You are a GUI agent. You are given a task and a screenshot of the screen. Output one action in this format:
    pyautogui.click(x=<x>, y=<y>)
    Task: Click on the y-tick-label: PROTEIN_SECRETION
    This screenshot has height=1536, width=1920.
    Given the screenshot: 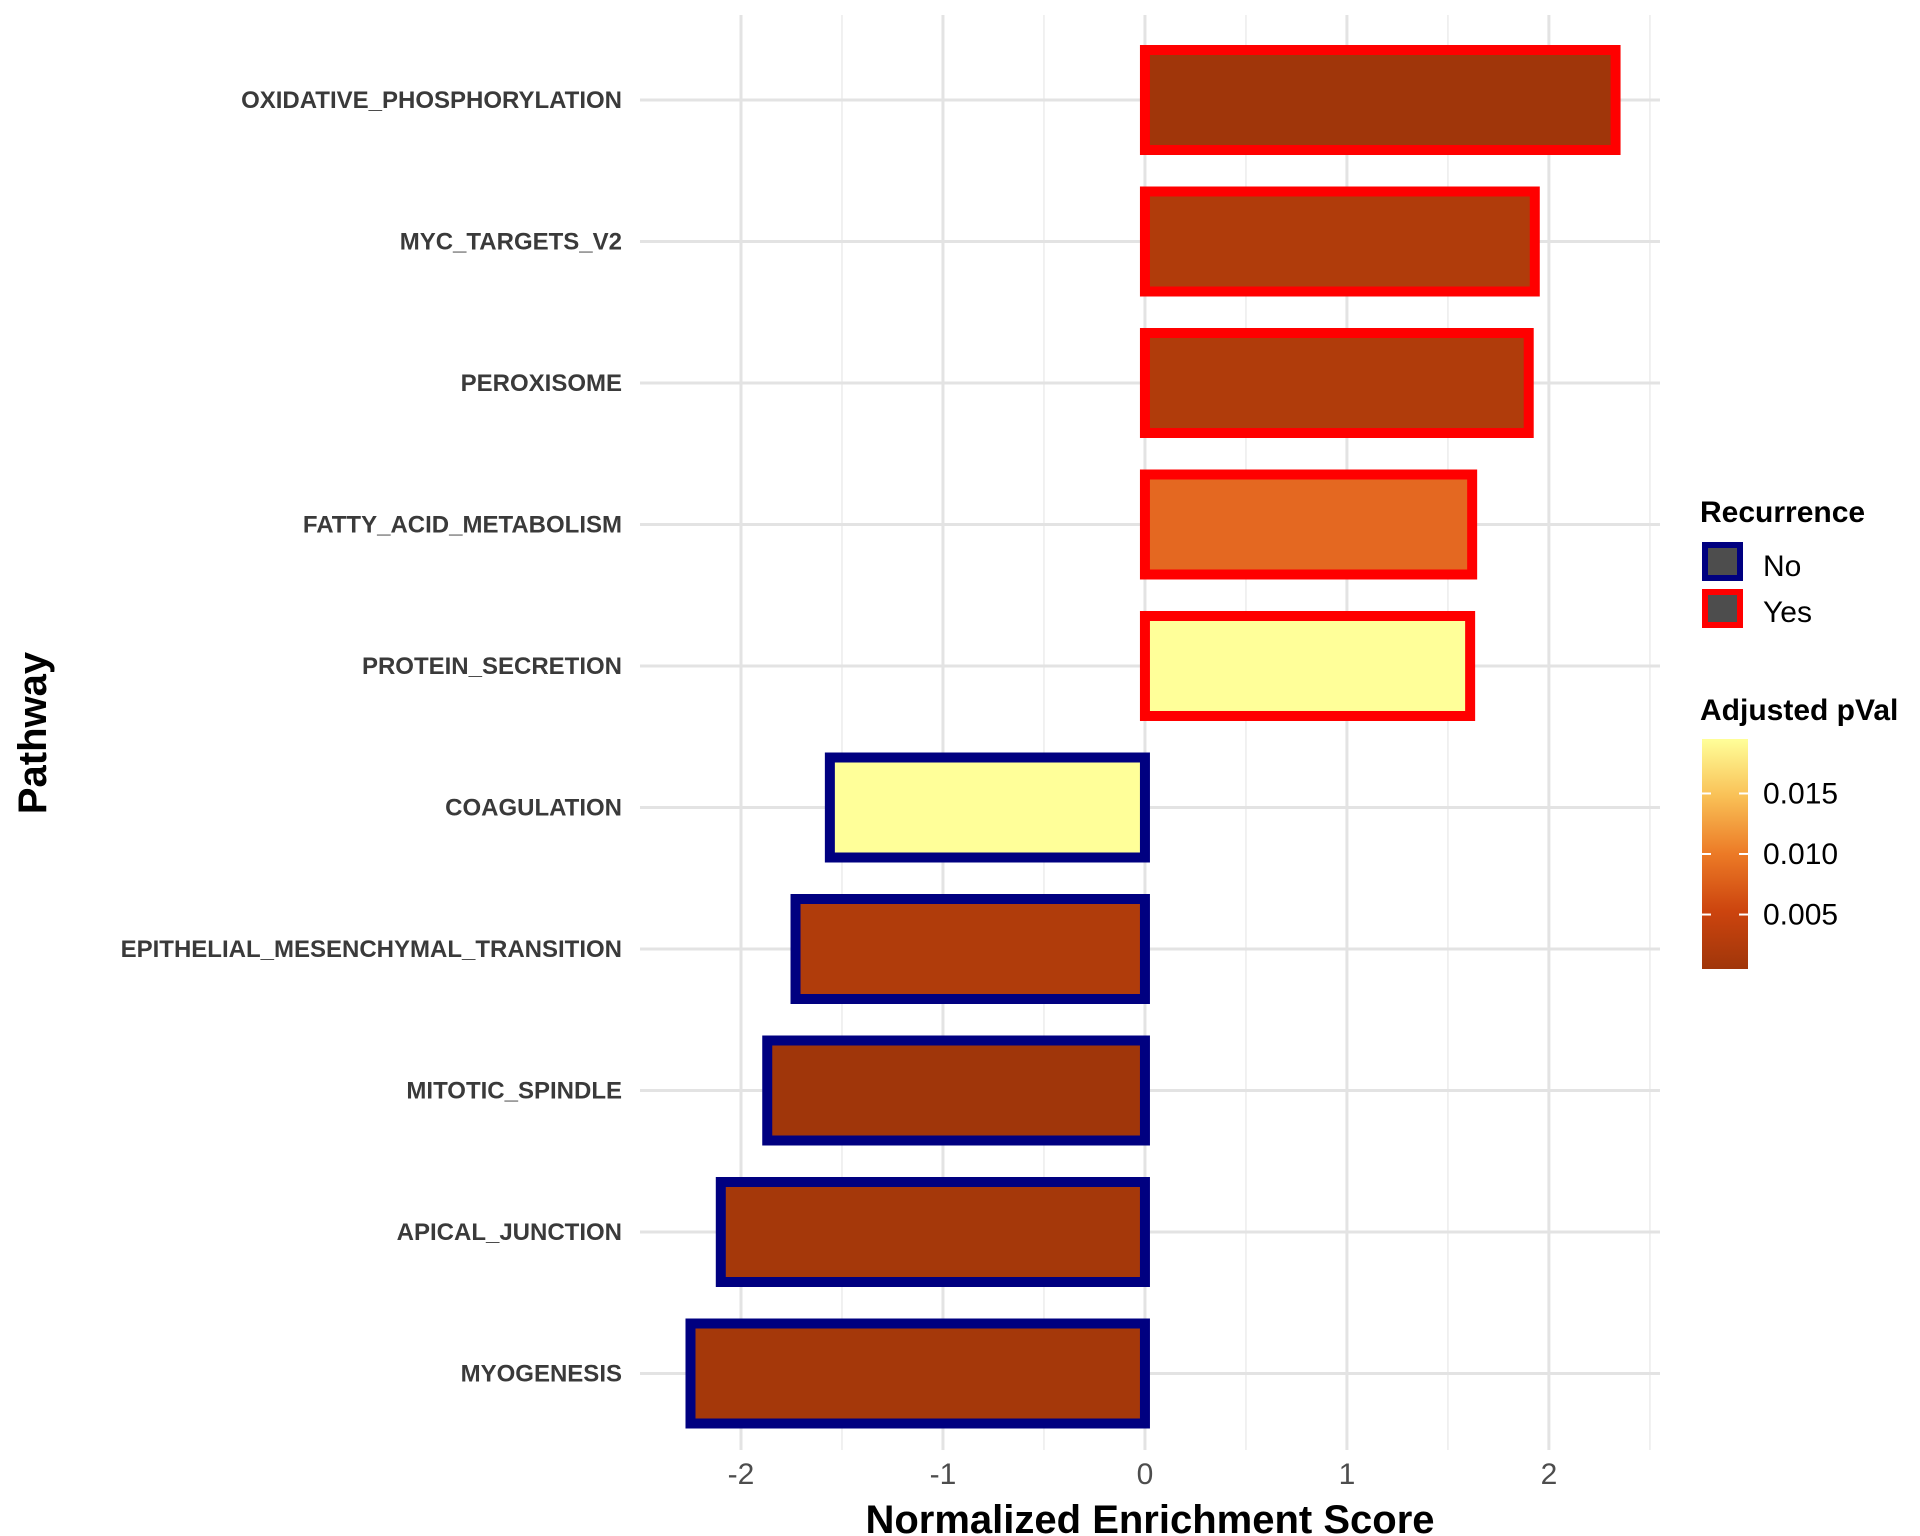 What is the action you would take?
    pyautogui.click(x=492, y=666)
    